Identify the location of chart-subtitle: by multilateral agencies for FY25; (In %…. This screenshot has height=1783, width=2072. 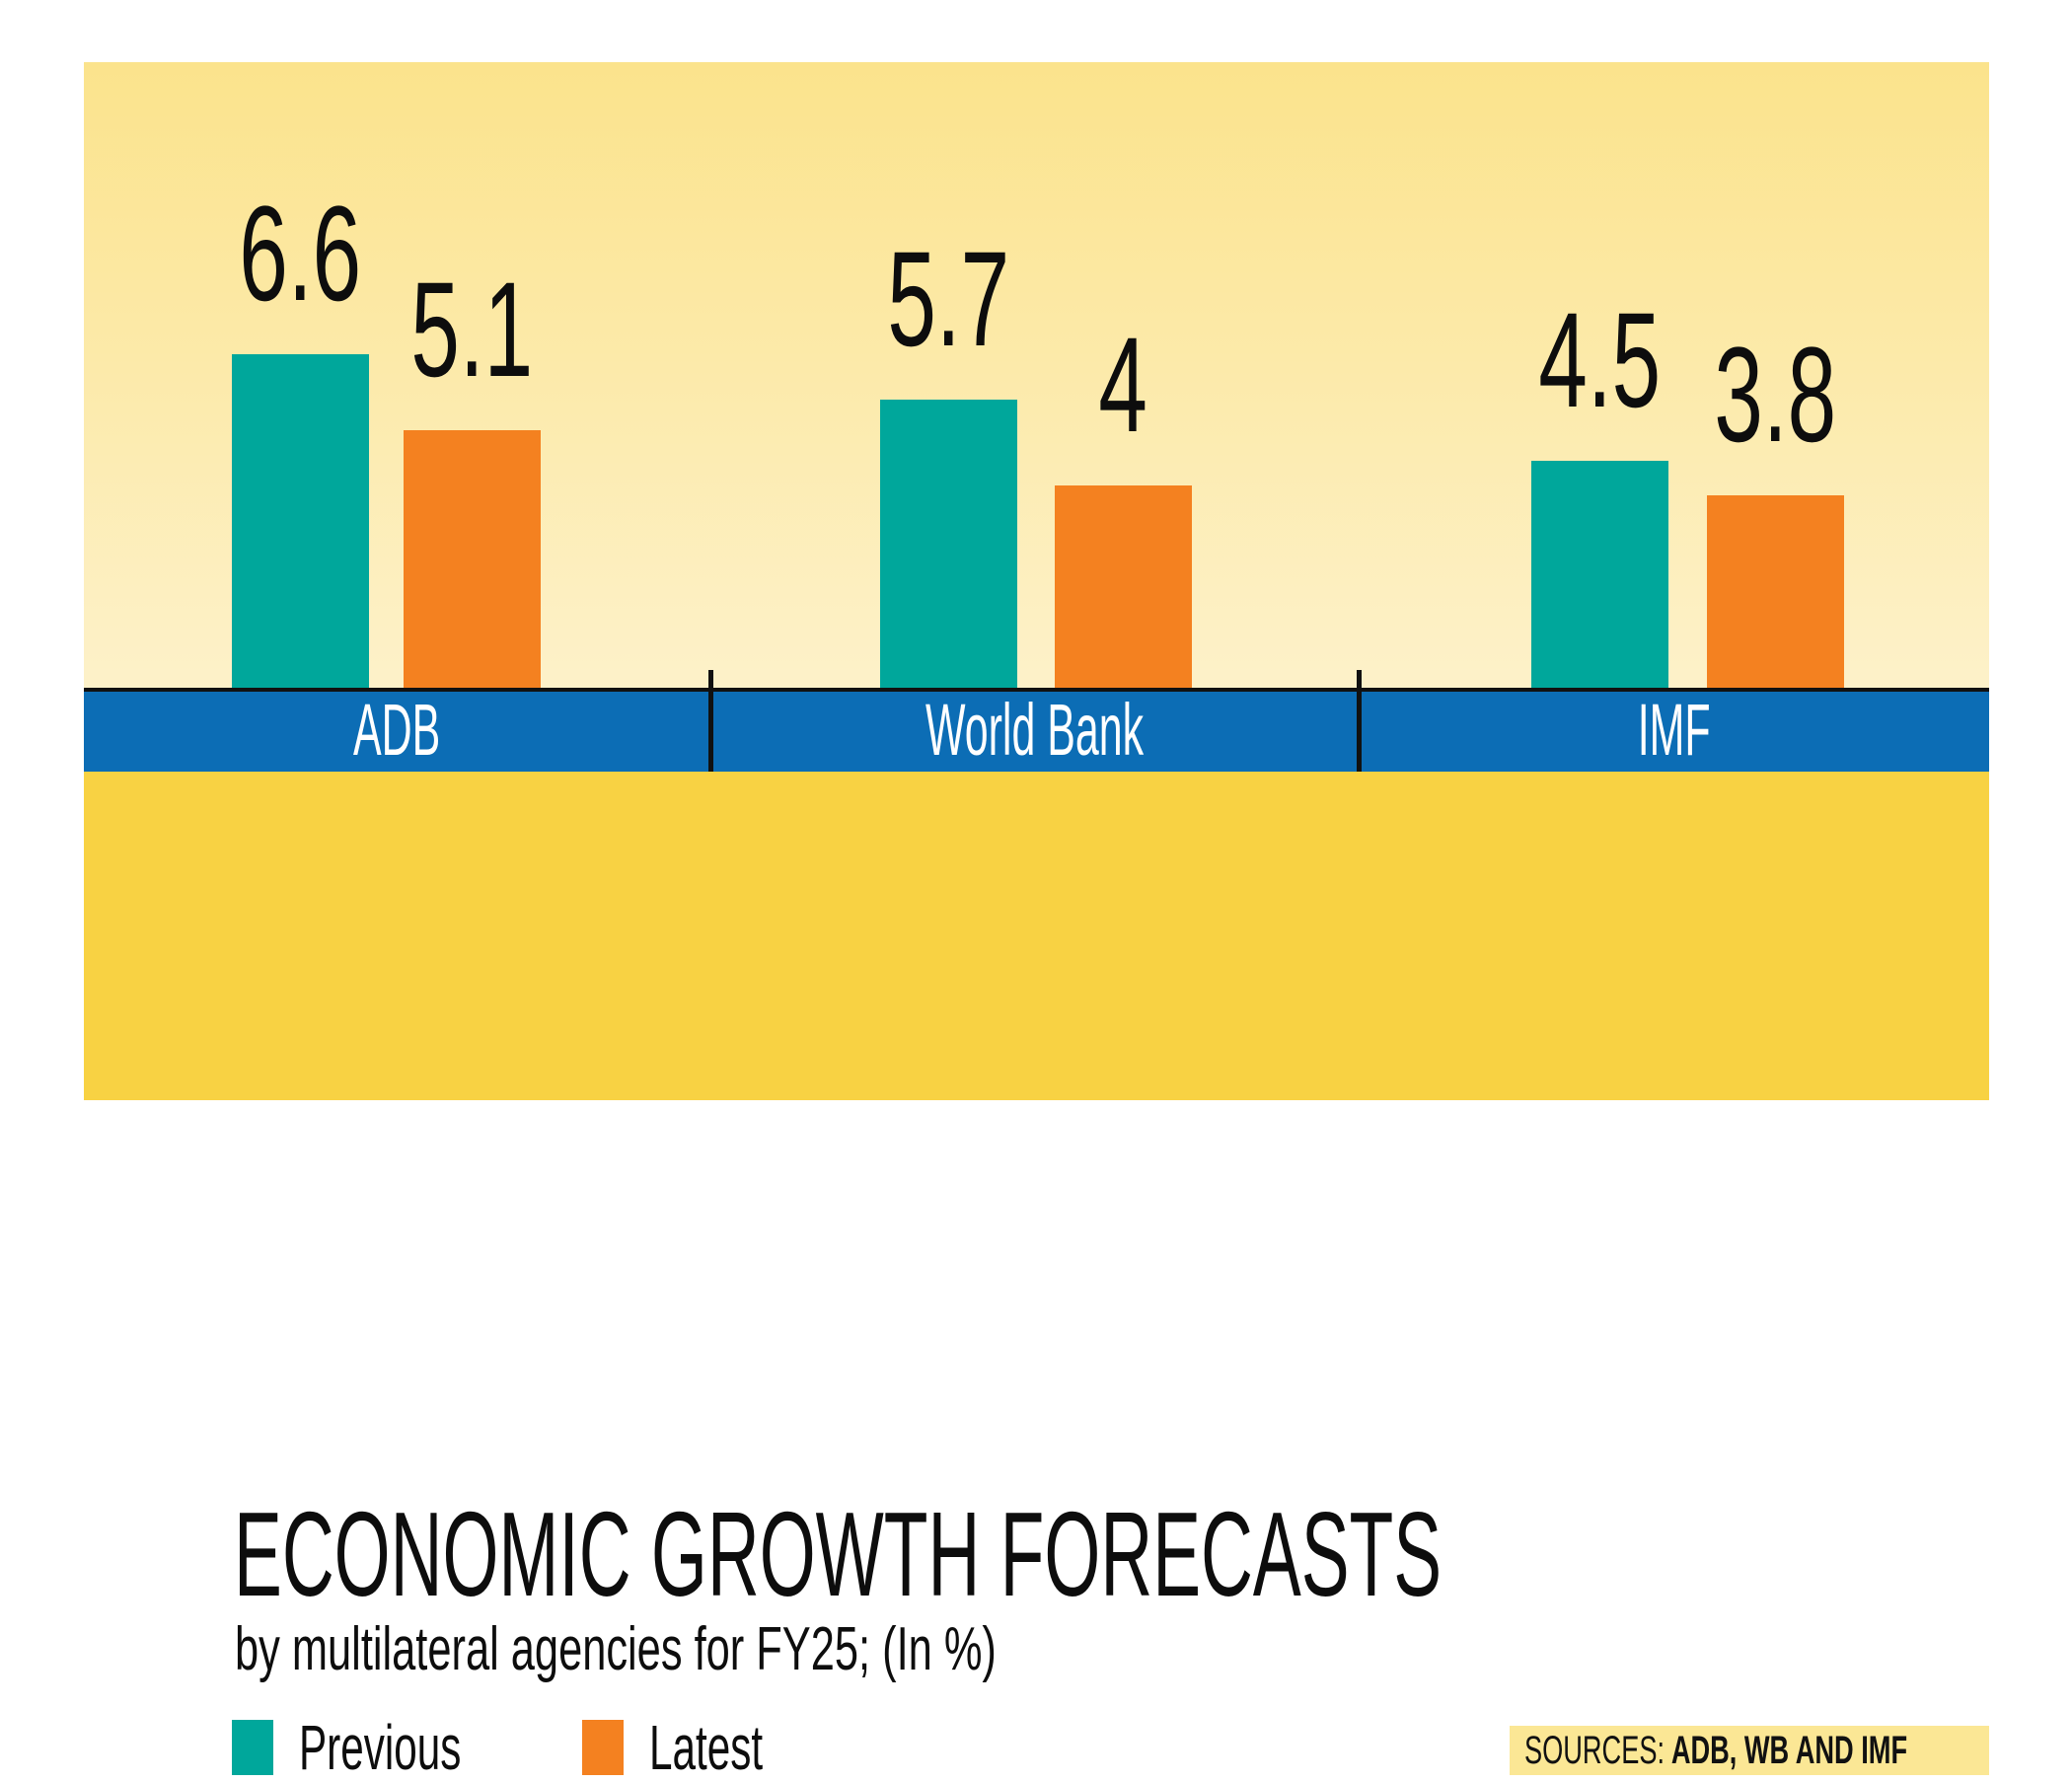
(616, 1649).